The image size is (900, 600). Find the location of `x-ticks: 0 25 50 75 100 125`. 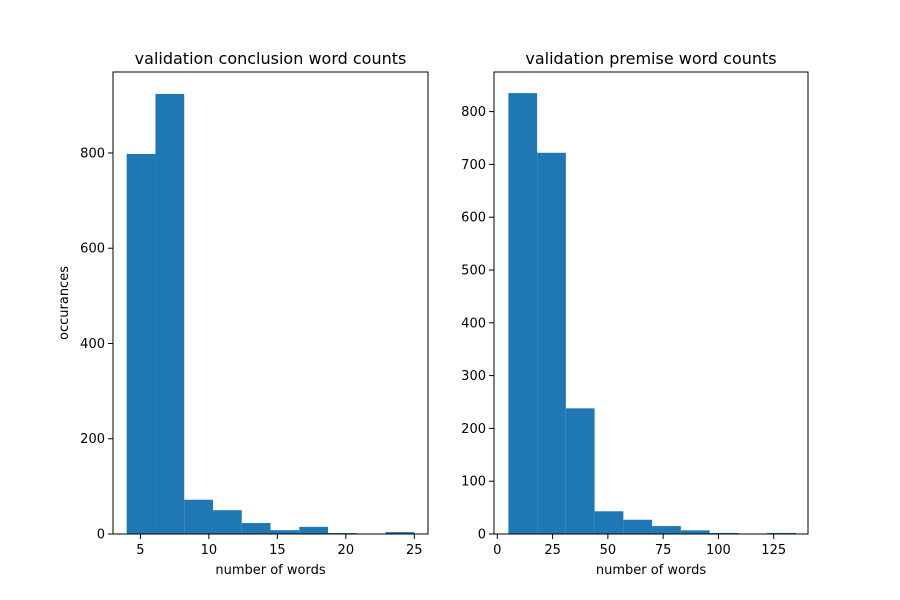

x-ticks: 0 25 50 75 100 125 is located at coordinates (639, 546).